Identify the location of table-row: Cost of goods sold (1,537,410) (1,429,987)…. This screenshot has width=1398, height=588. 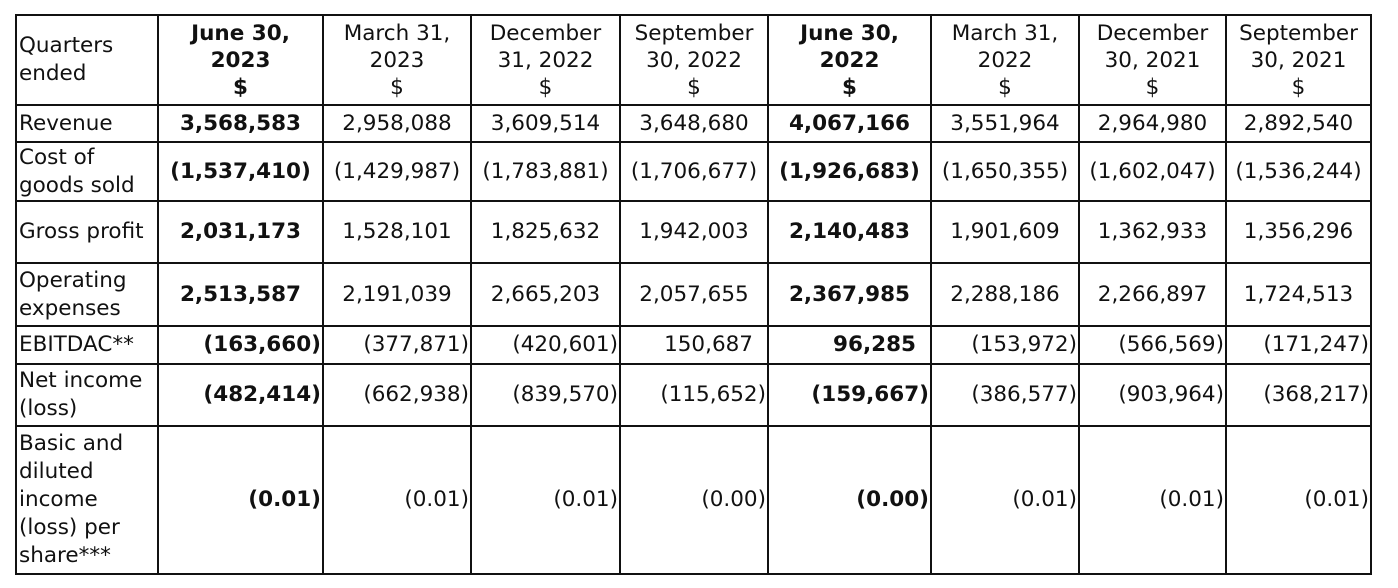
(693, 171).